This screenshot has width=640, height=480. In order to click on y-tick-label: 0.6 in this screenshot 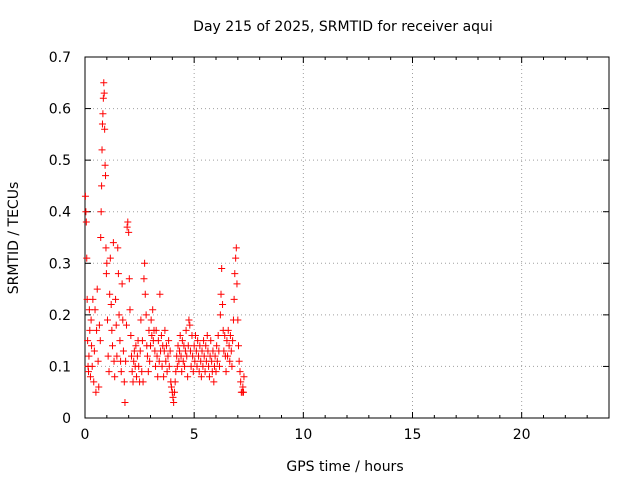, I will do `click(60, 110)`.